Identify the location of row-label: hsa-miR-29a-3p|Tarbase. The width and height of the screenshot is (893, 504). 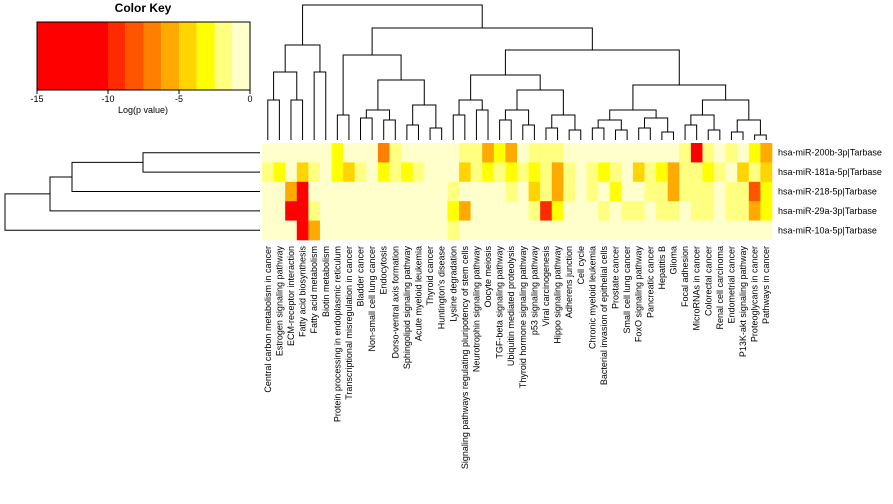
(827, 211).